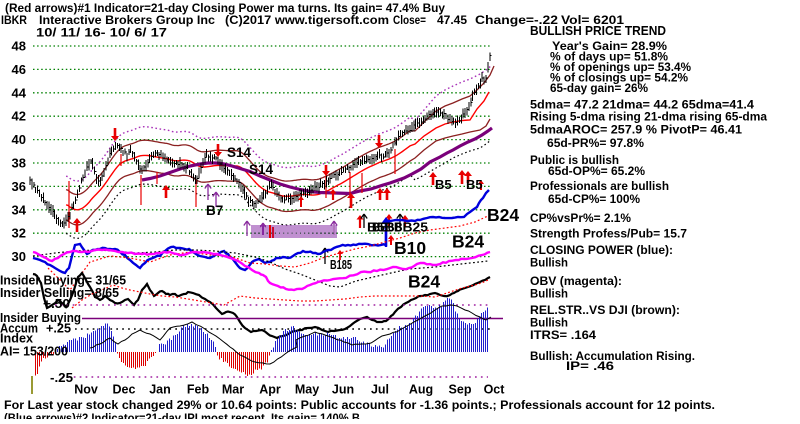 This screenshot has width=800, height=424. What do you see at coordinates (601, 250) in the screenshot?
I see `svg-text: CLOSING POWER (blue):` at bounding box center [601, 250].